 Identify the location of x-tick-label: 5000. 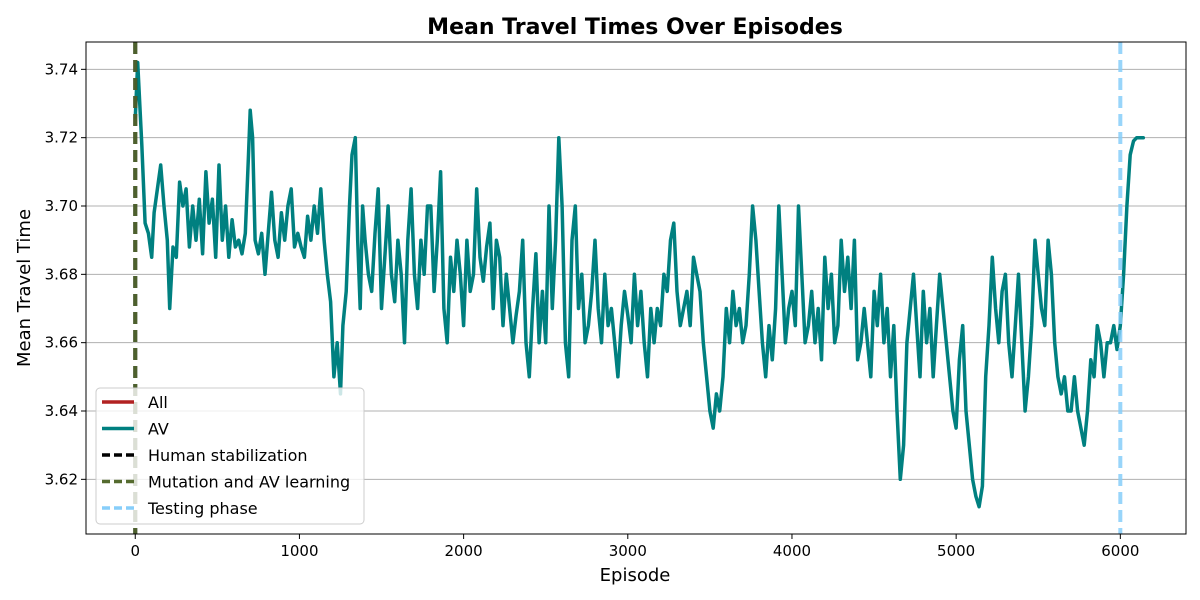
(956, 551).